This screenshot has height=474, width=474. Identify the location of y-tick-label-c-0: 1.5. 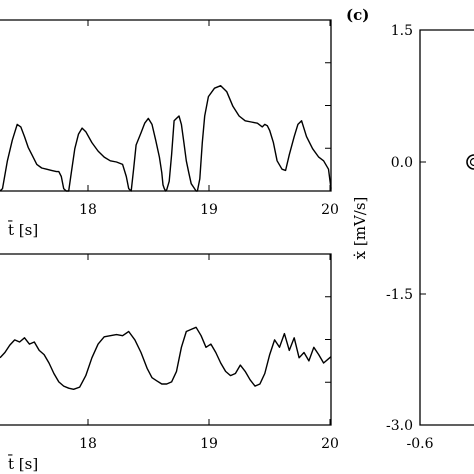
(402, 31).